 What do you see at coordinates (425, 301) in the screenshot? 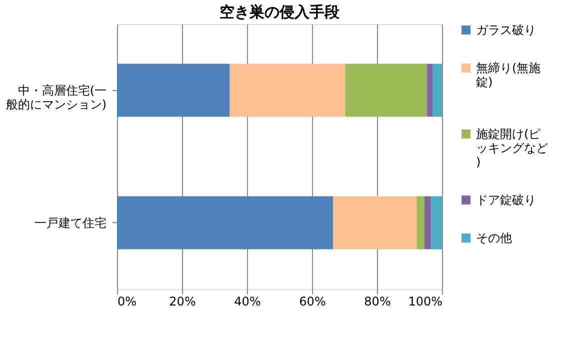
I see `x-tick-label: 100%` at bounding box center [425, 301].